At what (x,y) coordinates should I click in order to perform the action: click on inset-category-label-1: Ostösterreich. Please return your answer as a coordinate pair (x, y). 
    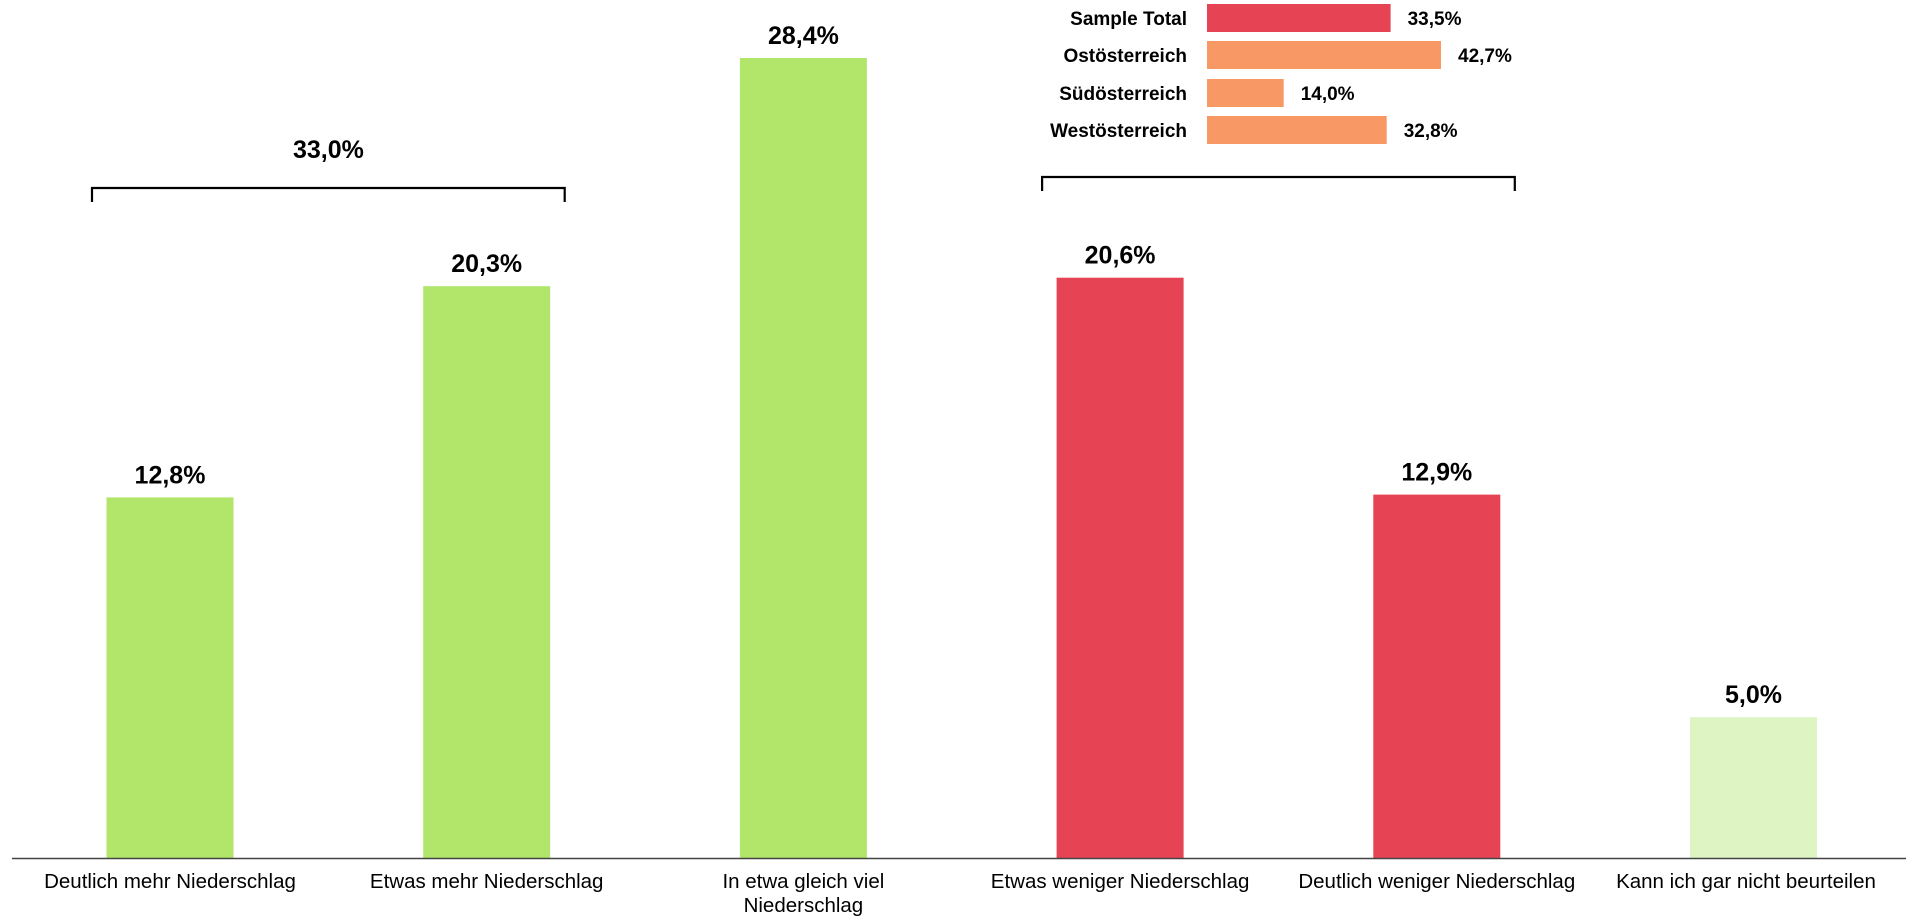
    Looking at the image, I should click on (1125, 56).